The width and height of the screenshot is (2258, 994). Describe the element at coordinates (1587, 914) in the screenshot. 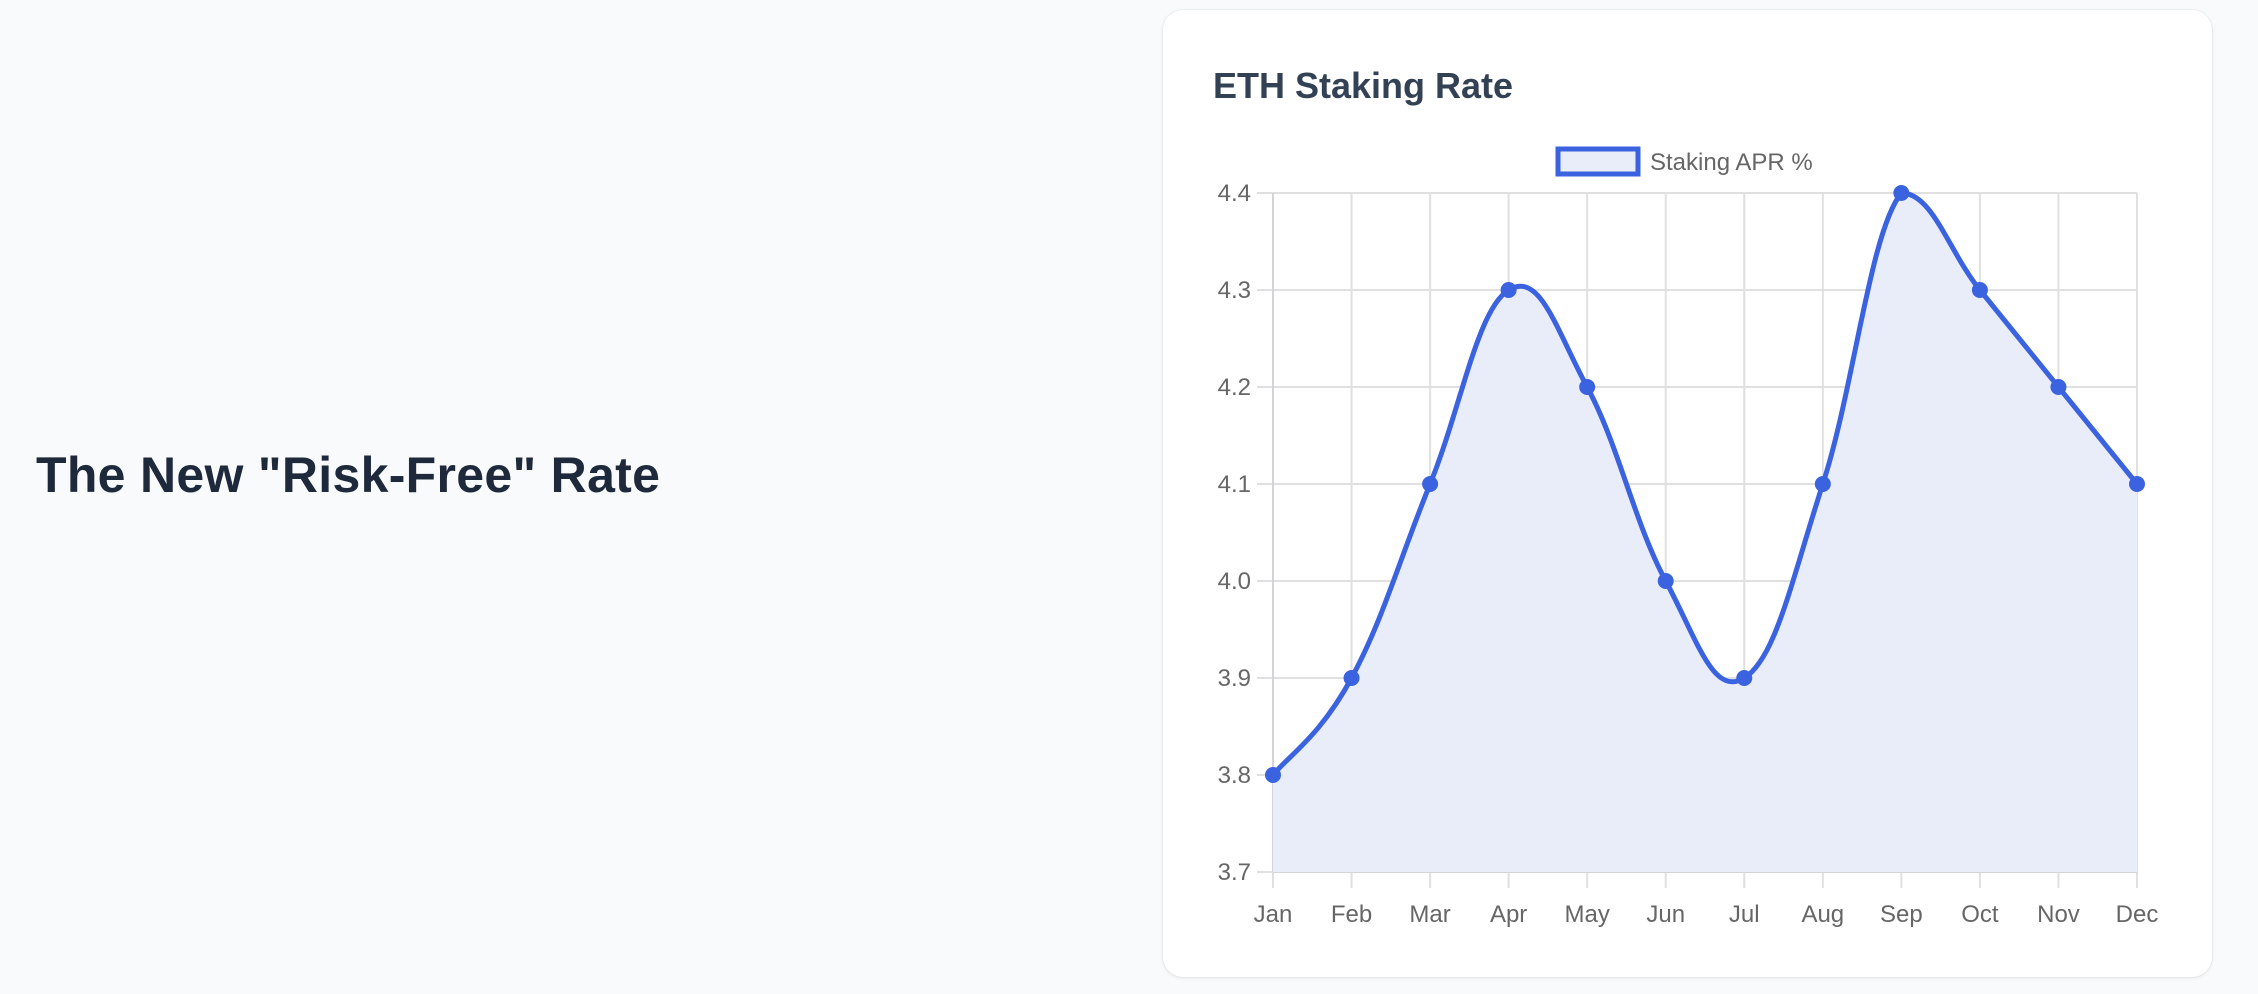

I see `x-tick-label: May` at that location.